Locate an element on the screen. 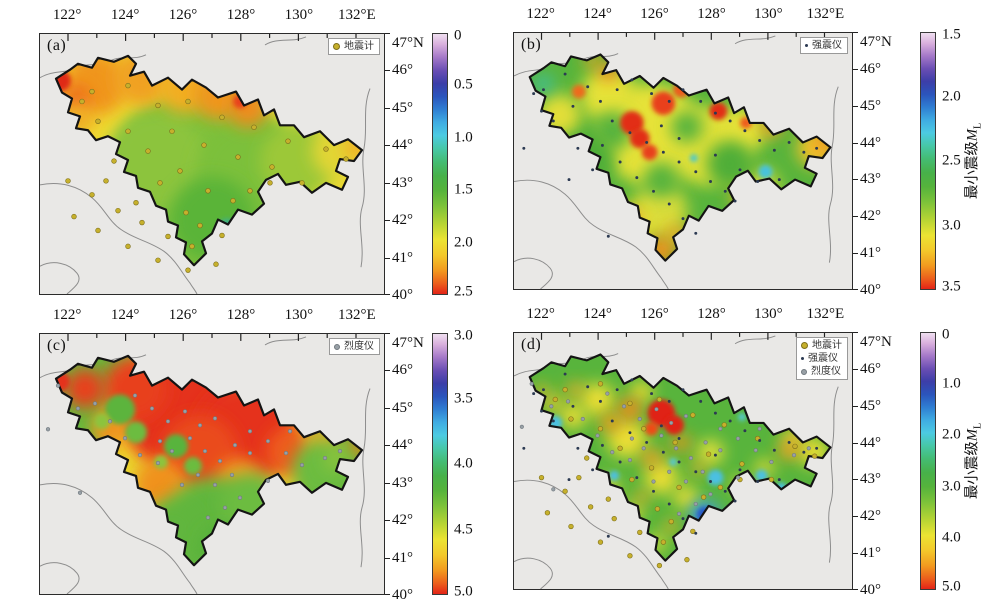  strong_motion-marker-icon is located at coordinates (802, 358).